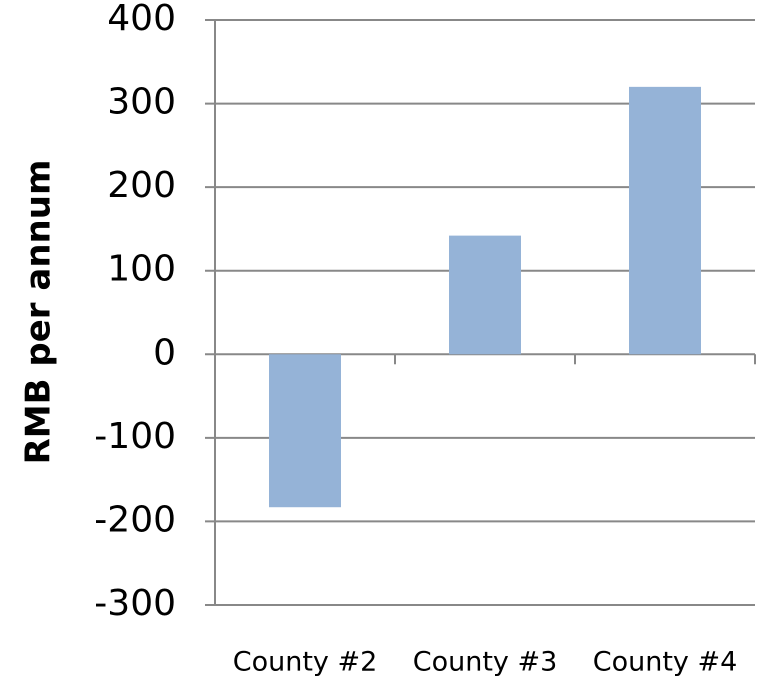  Describe the element at coordinates (305, 662) in the screenshot. I see `x-tick-label: County #2` at that location.